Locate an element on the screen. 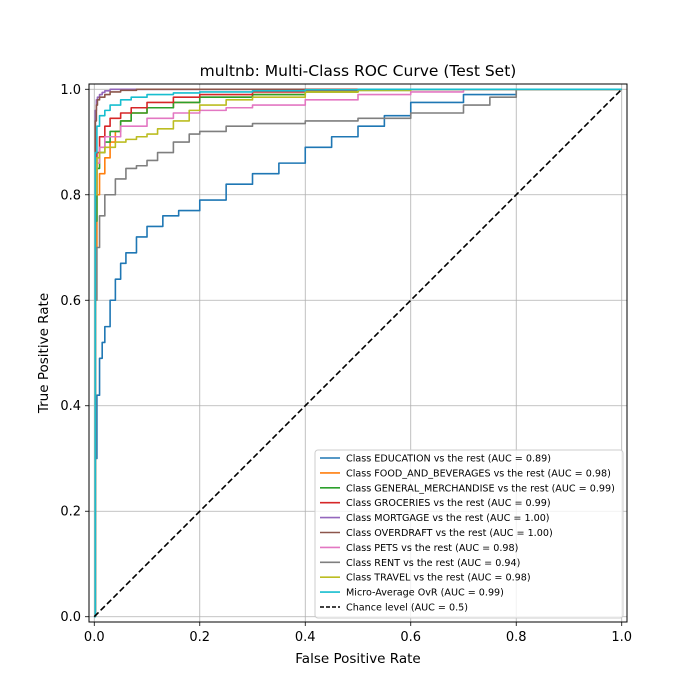 Image resolution: width=700 pixels, height=700 pixels. x-axis-label: False Positive Rate is located at coordinates (357, 659).